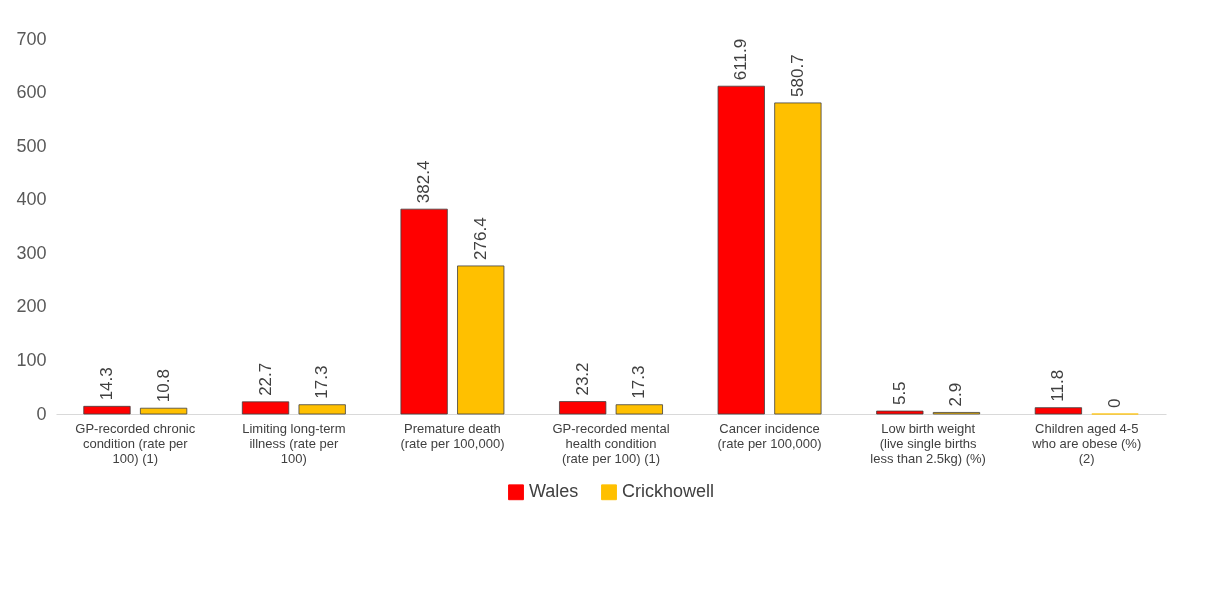 This screenshot has height=612, width=1218. Describe the element at coordinates (31, 306) in the screenshot. I see `y-tick-label: 200` at that location.